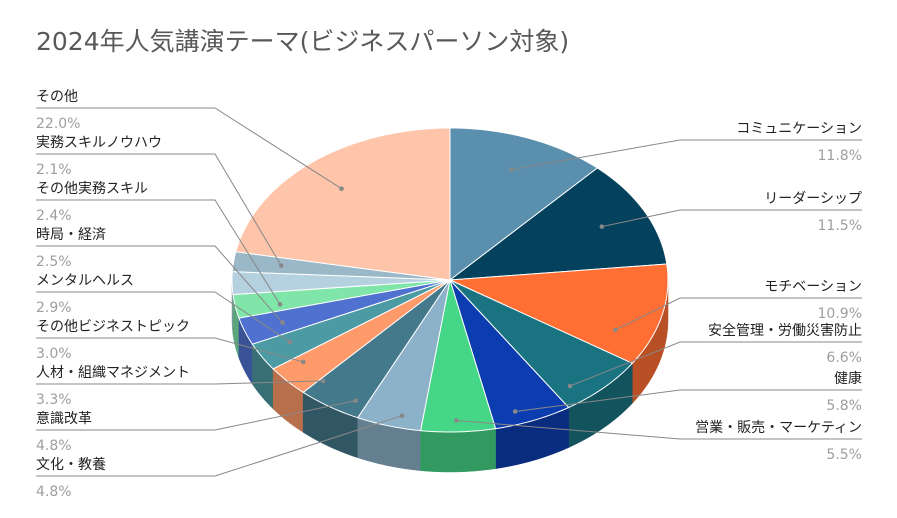  What do you see at coordinates (54, 170) in the screenshot?
I see `slice-value-14: 2.1%` at bounding box center [54, 170].